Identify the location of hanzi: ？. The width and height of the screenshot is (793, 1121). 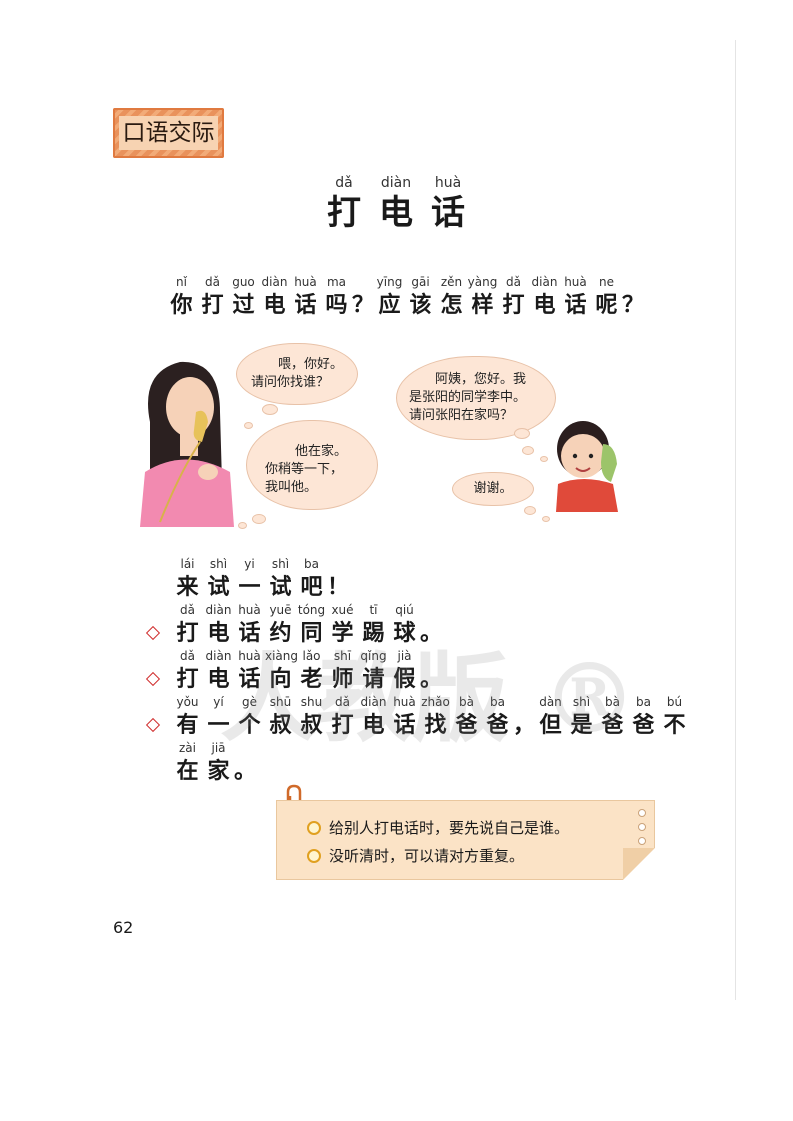
(363, 305).